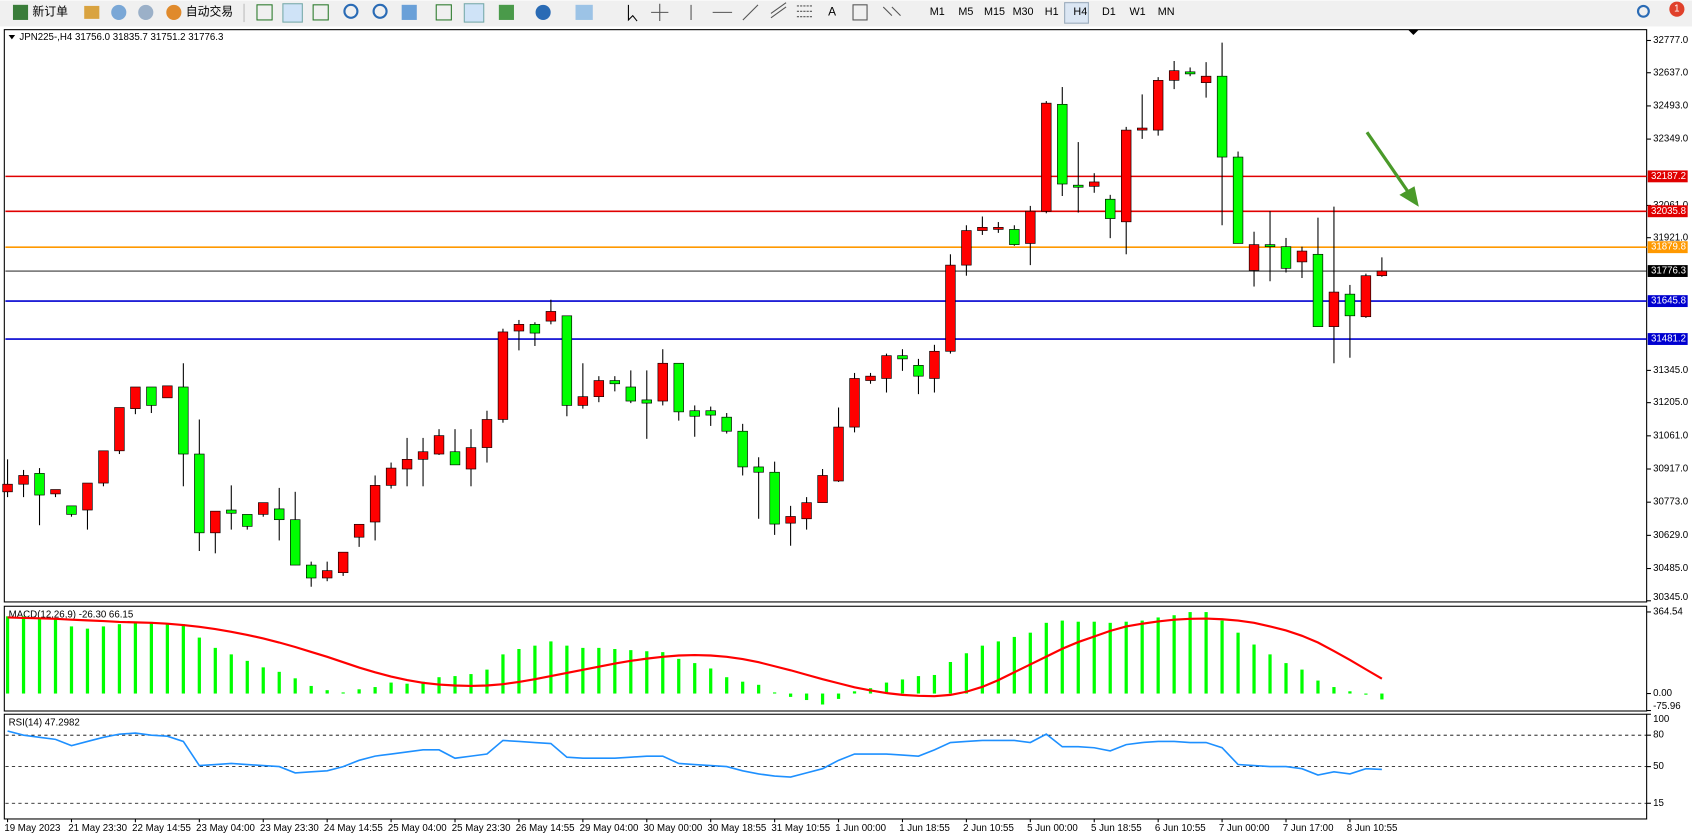 The width and height of the screenshot is (1692, 840). Describe the element at coordinates (1080, 12) in the screenshot. I see `timeframe-button: H4` at that location.